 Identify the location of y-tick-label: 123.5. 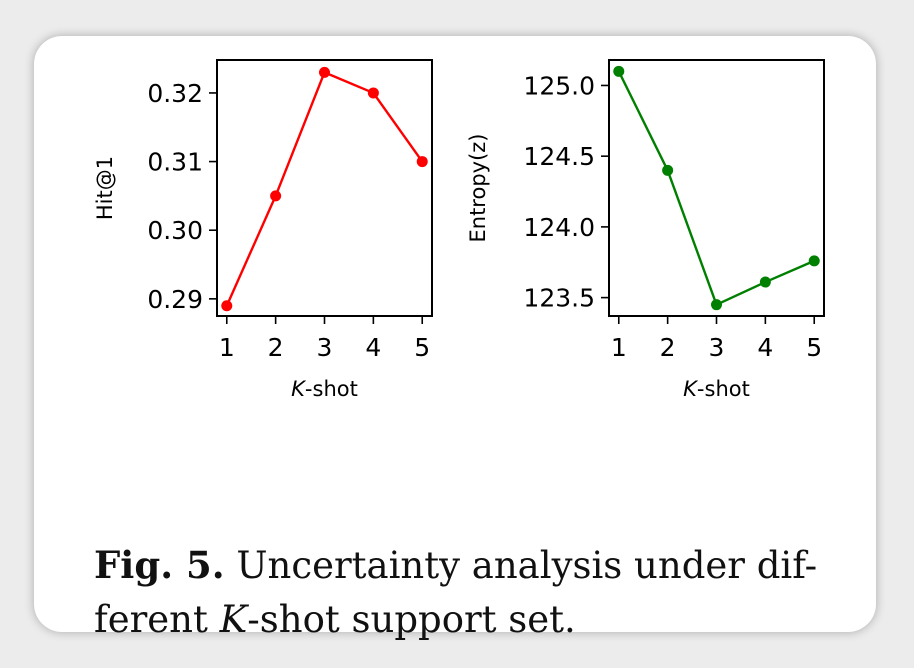
(559, 298).